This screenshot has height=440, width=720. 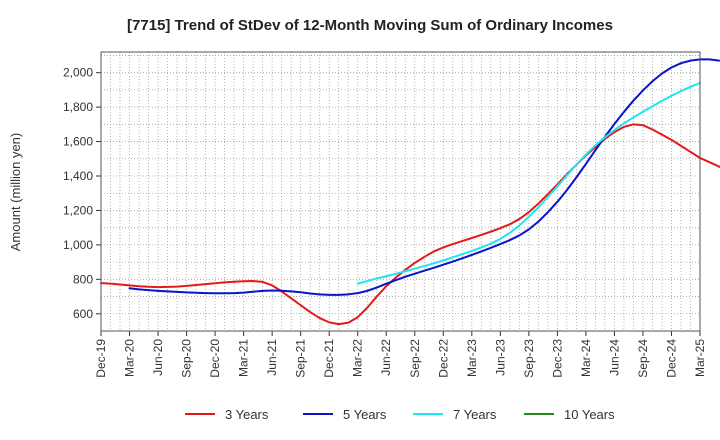 I want to click on x-tick-label: Dec-23, so click(x=557, y=358).